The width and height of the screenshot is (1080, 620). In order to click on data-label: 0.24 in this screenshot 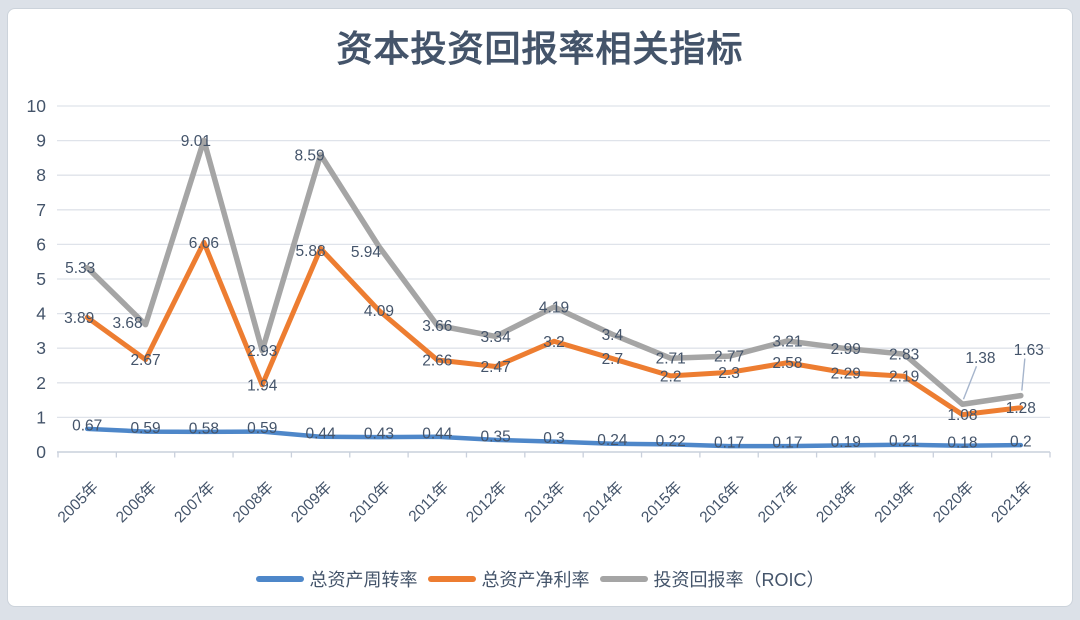, I will do `click(612, 440)`.